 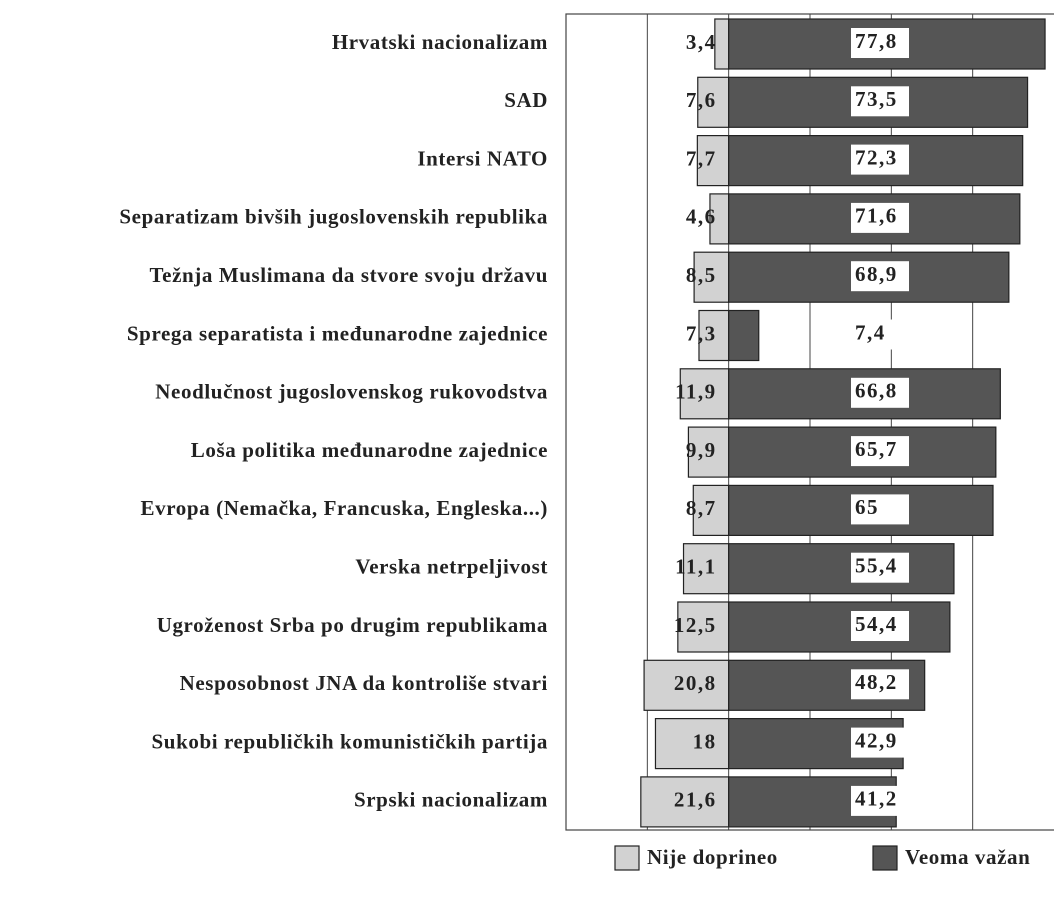 I want to click on value-label: 9,9, so click(x=701, y=450).